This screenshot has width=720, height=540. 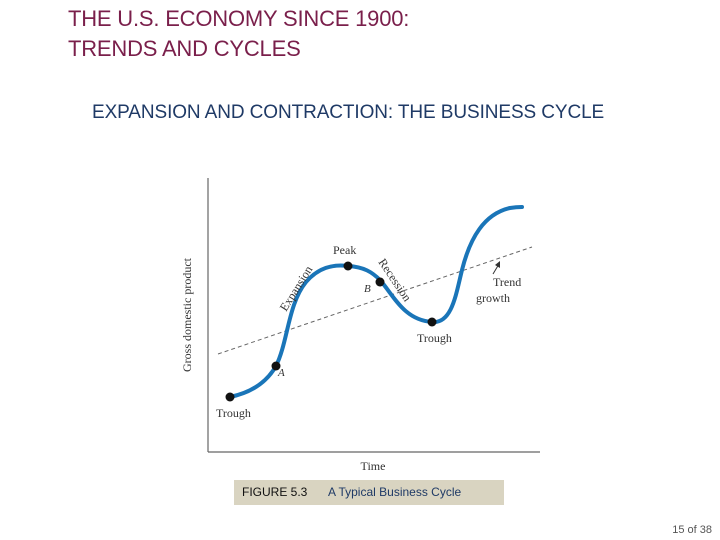 I want to click on slide-title-line-1: THE U.S. ECONOMY SINCE 1900:, so click(x=239, y=18).